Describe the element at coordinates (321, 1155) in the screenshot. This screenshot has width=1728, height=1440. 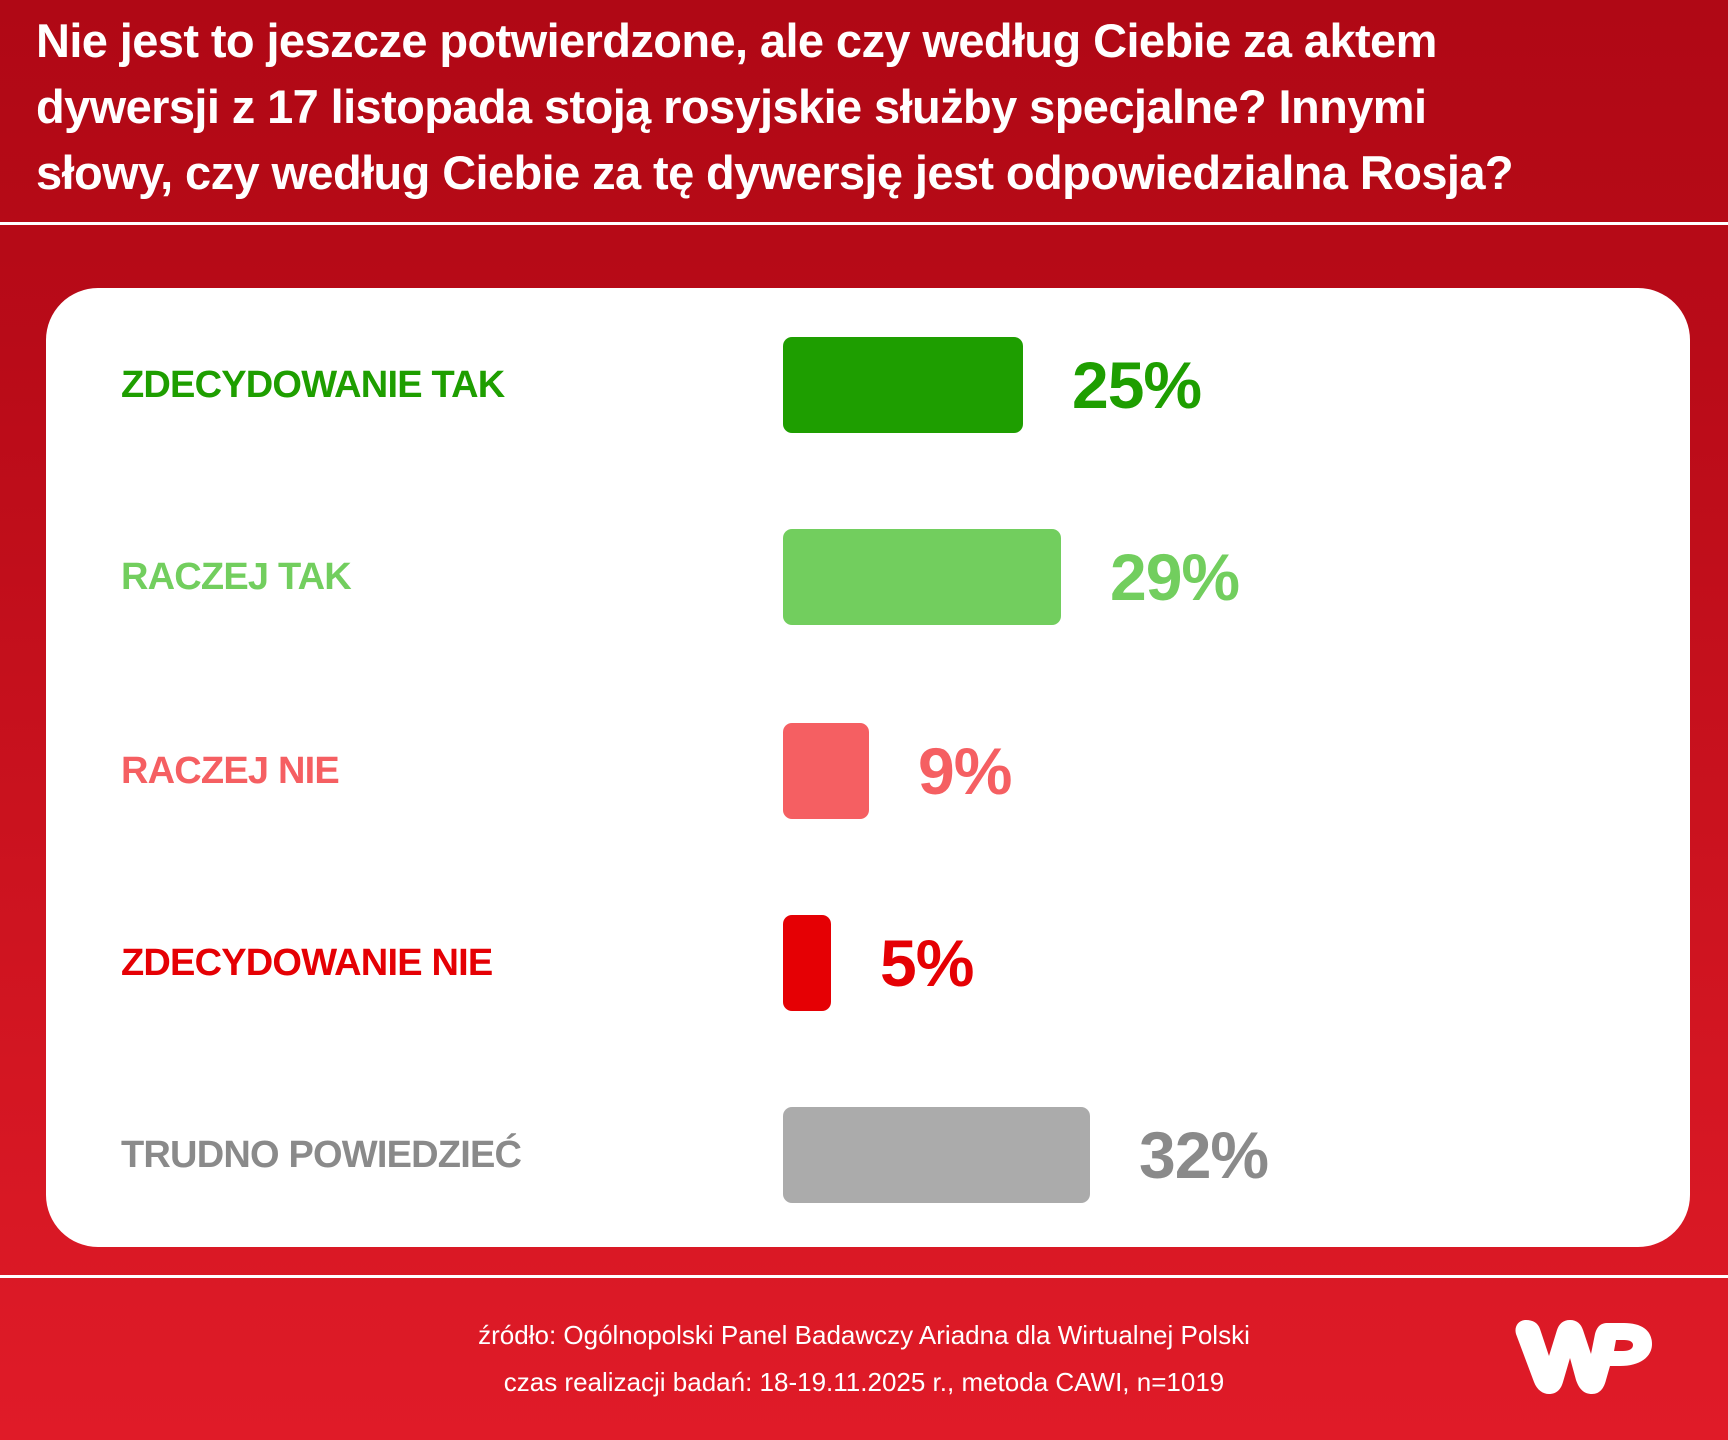
I see `bar-label: TRUDNO POWIEDZIEĆ` at that location.